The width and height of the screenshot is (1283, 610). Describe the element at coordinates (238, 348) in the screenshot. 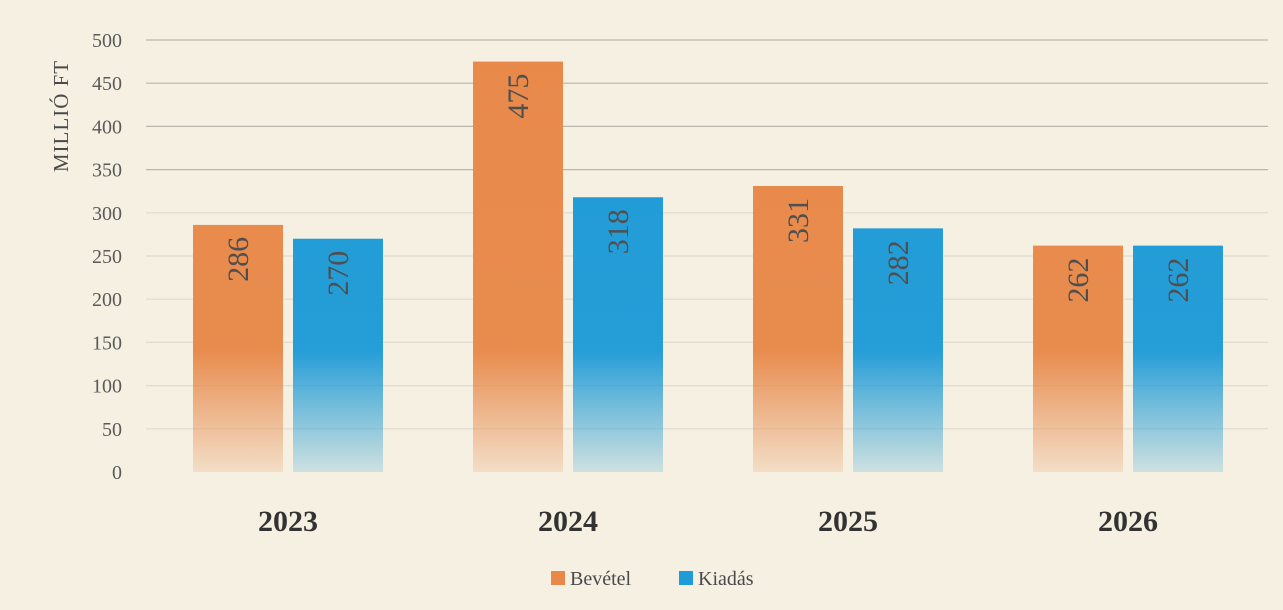

I see `bar-bevétel-2023` at that location.